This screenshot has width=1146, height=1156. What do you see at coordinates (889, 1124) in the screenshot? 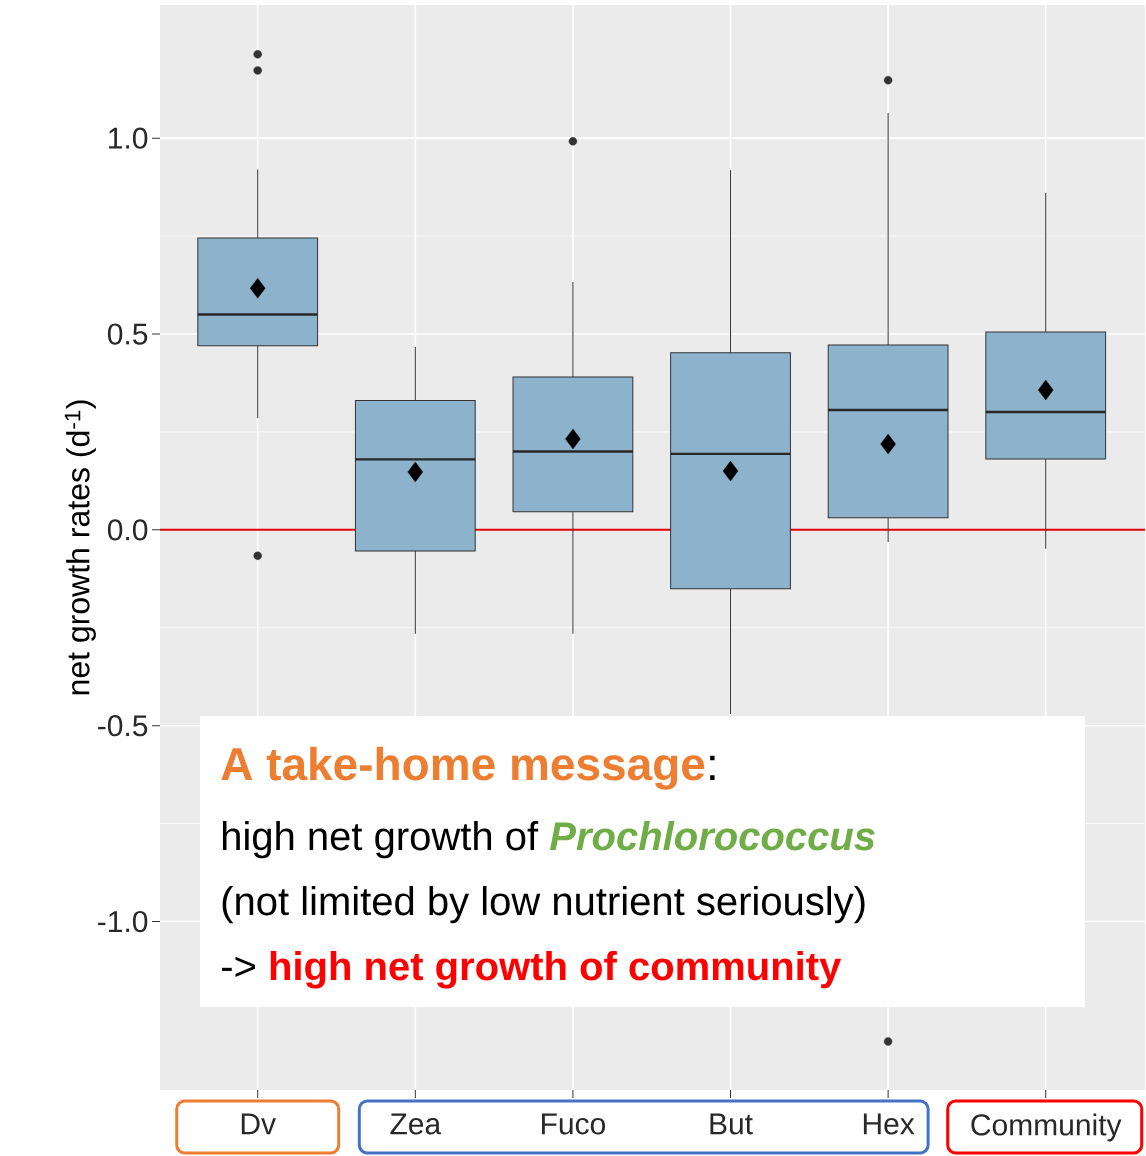
I see `x-tick-label: Hex` at bounding box center [889, 1124].